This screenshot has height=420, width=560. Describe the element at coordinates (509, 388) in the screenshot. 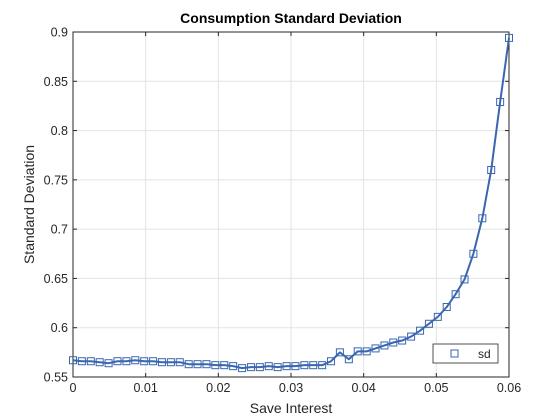

I see `x-tick-label: 0.06` at that location.